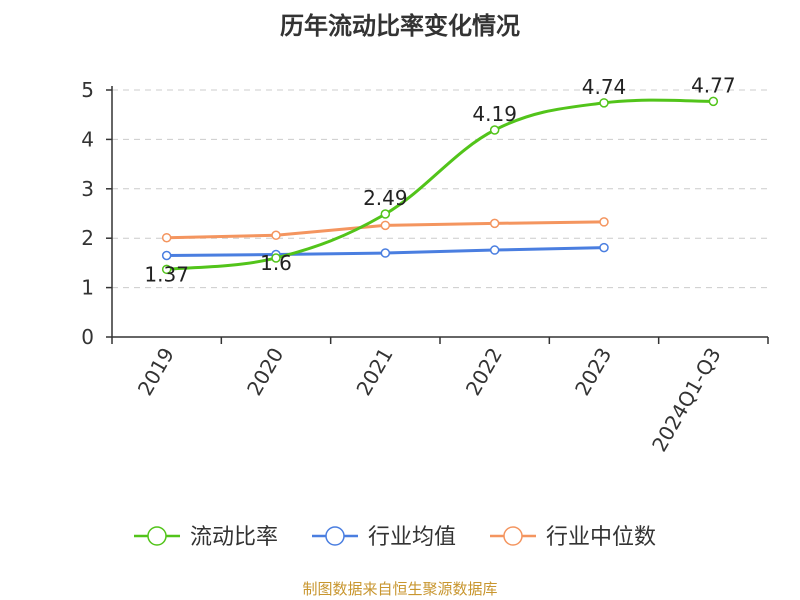  I want to click on legend-label: 行业中位数, so click(601, 537).